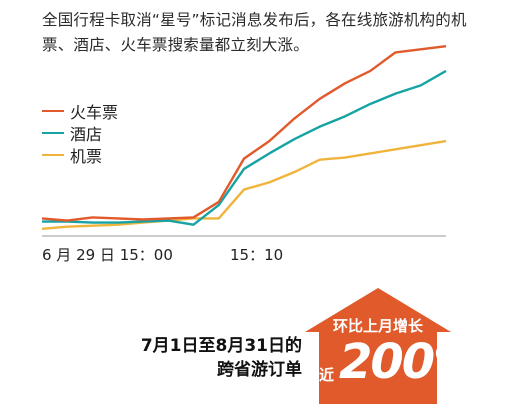  I want to click on growth-value: 200%, so click(410, 362).